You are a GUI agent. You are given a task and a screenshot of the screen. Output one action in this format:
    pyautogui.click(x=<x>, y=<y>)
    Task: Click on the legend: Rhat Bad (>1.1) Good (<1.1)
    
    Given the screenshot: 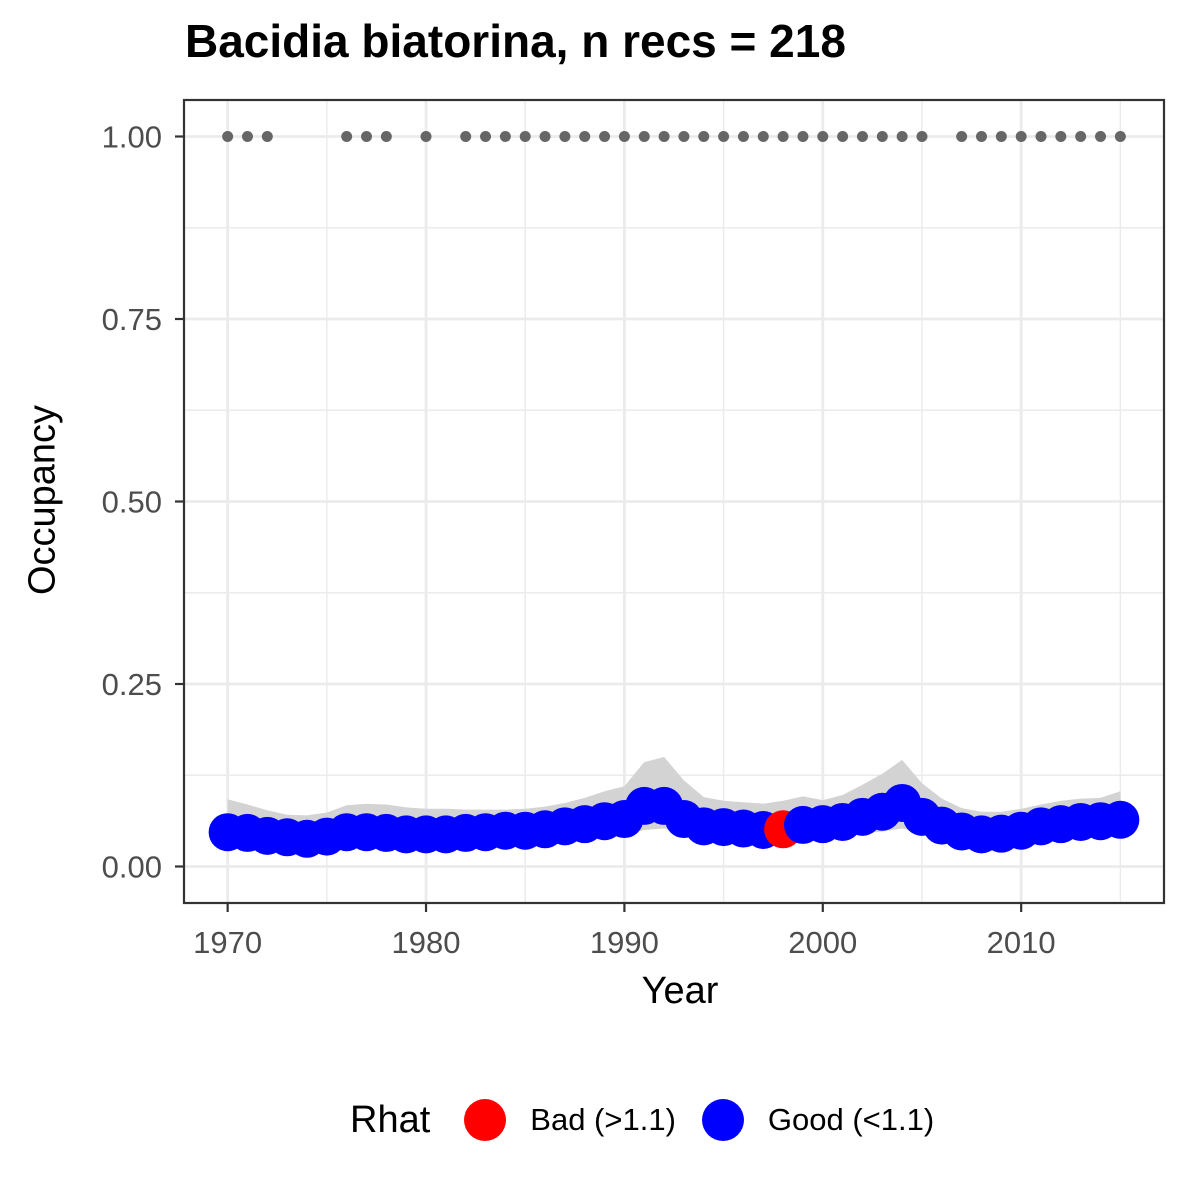 What is the action you would take?
    pyautogui.click(x=655, y=1120)
    